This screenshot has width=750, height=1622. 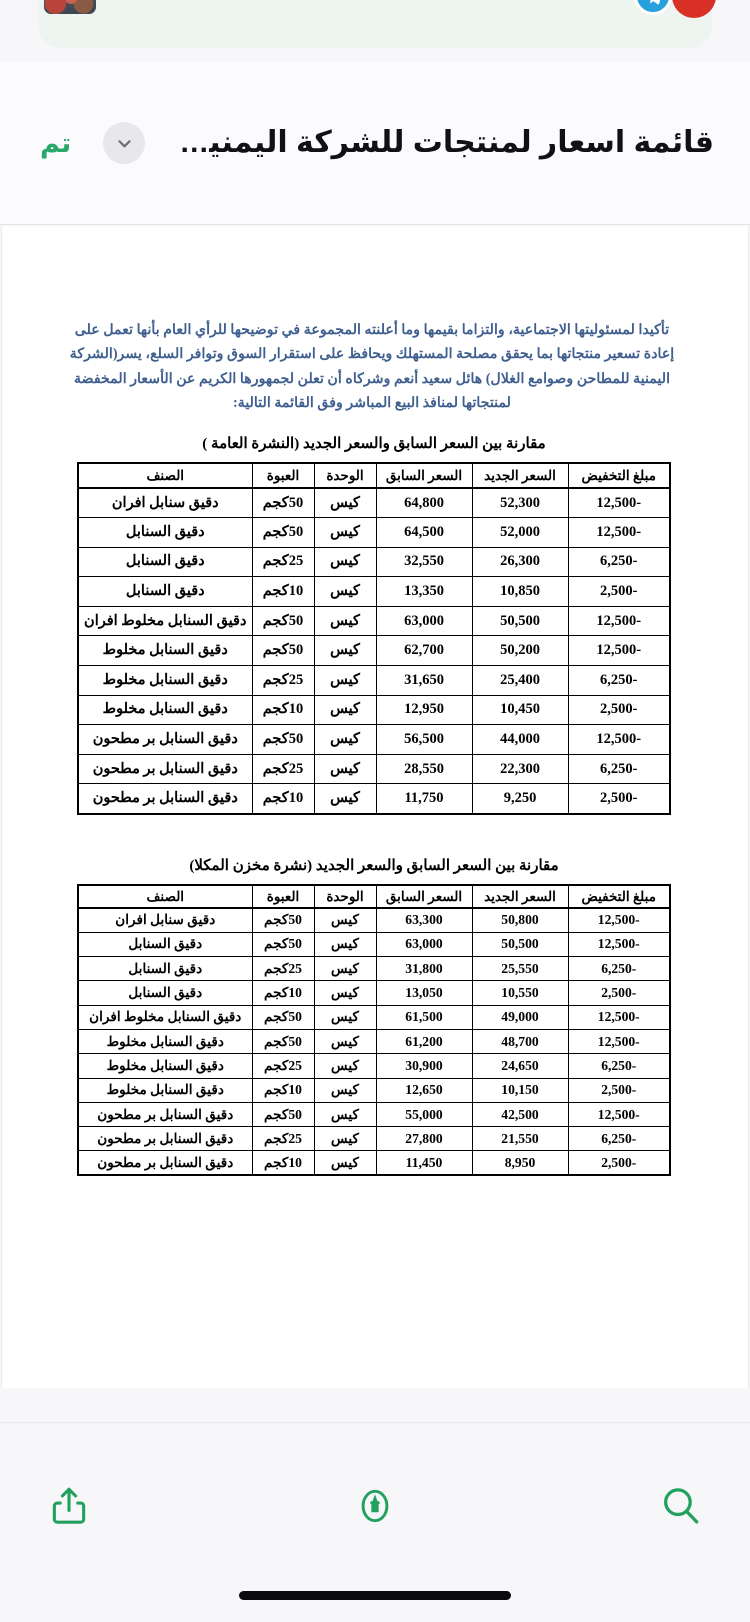 What do you see at coordinates (619, 896) in the screenshot?
I see `th-discount: مبلغ التخفيض` at bounding box center [619, 896].